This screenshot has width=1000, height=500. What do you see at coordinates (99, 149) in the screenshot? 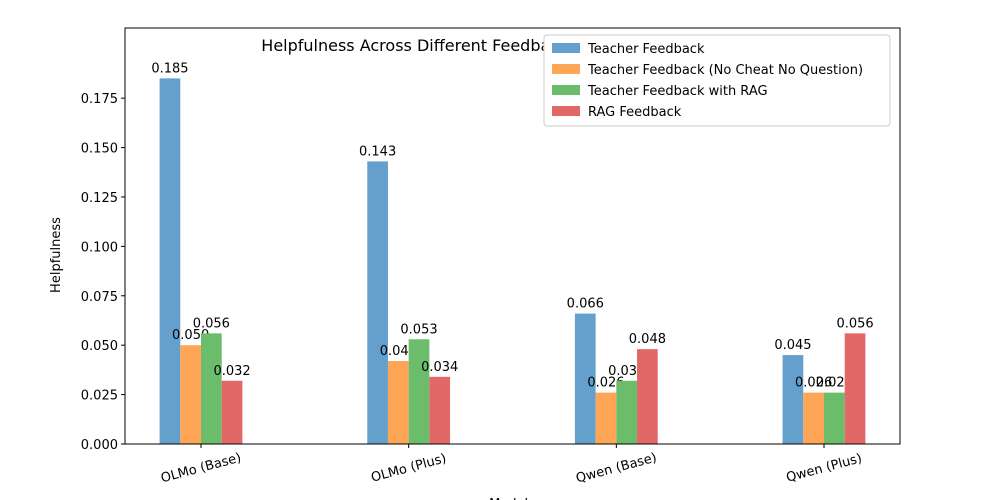
I see `y-tick-label: 0.150` at bounding box center [99, 149].